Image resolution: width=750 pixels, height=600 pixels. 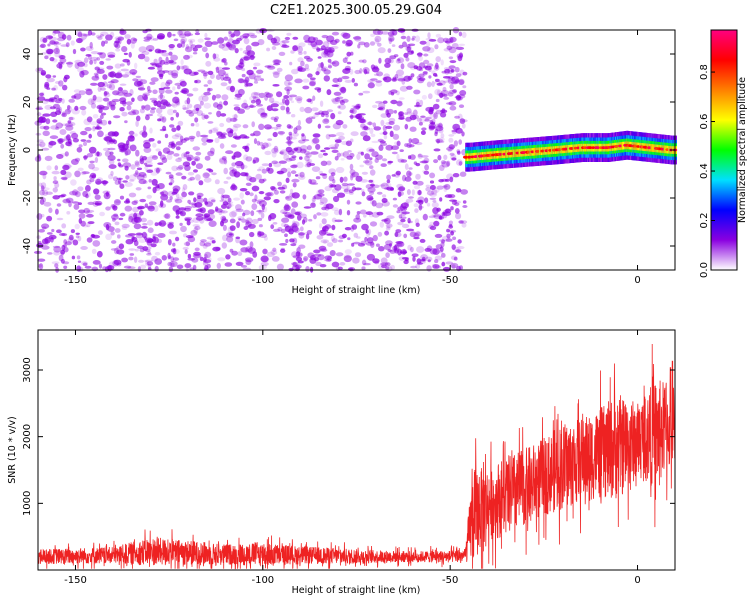 I want to click on spectrogram-y-label: Frequency (Hz), so click(x=12, y=150).